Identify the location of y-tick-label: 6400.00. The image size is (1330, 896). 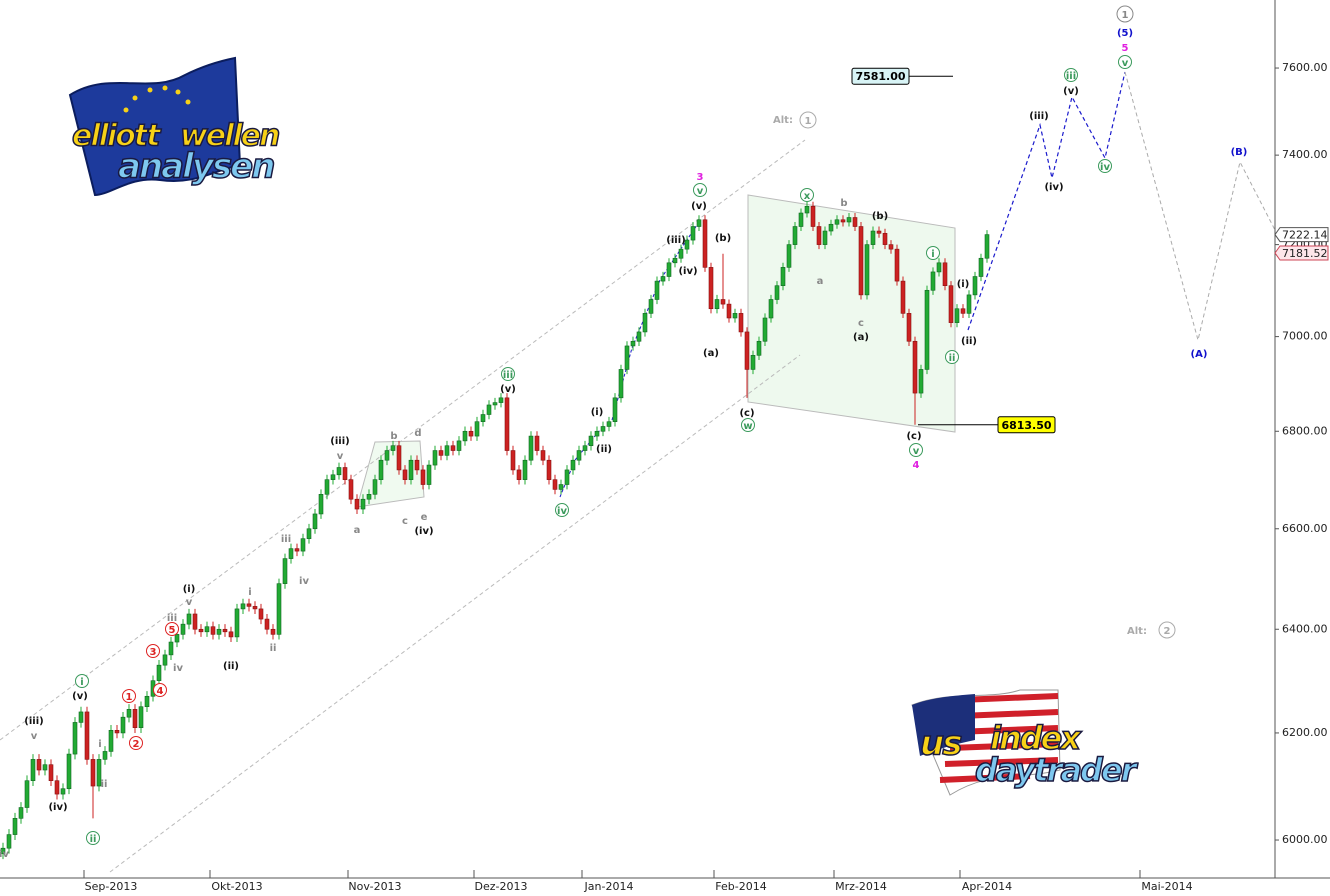
(1305, 628).